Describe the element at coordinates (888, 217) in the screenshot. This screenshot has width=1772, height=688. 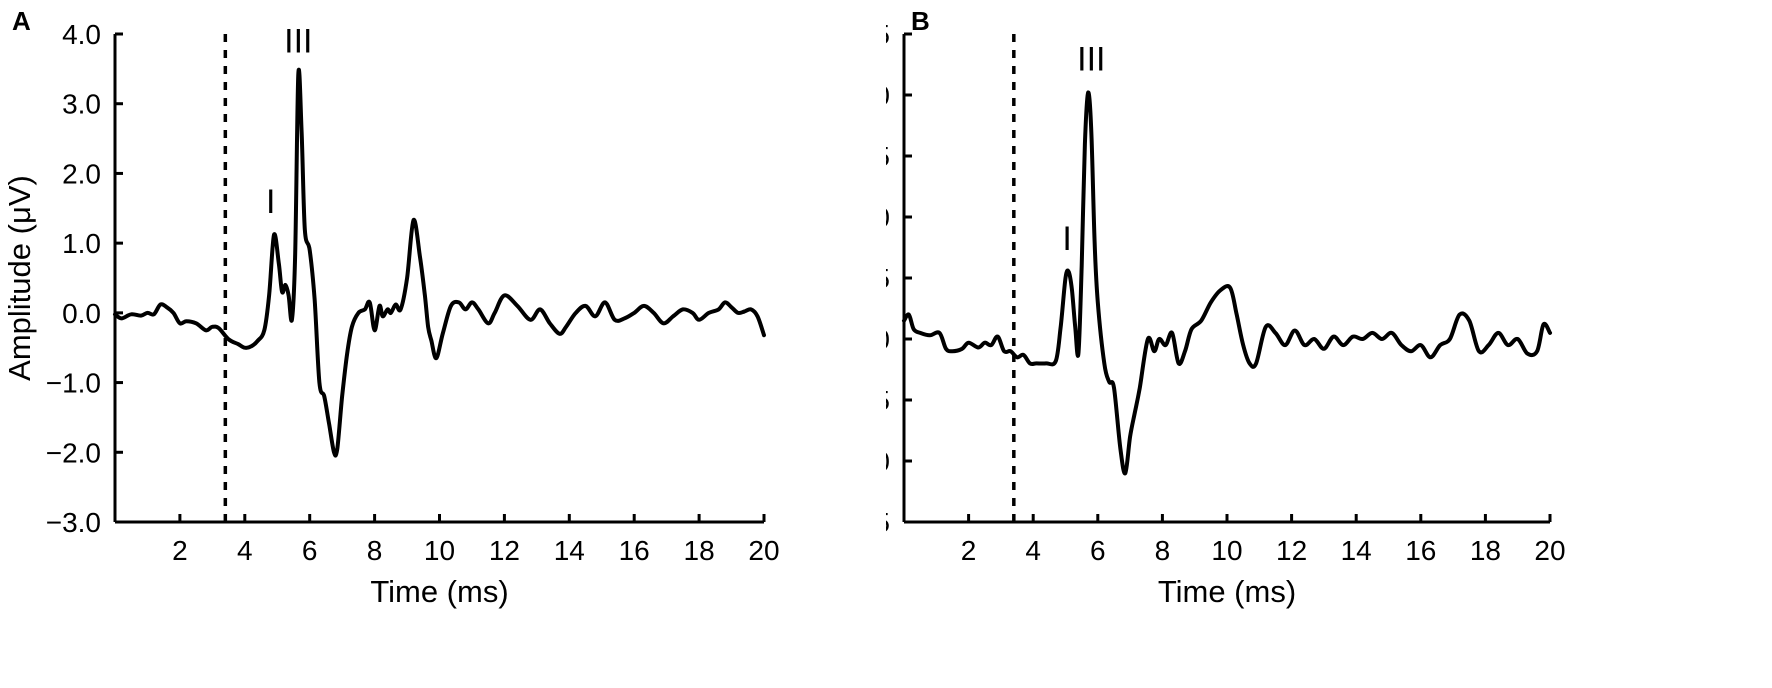
I see `chart-b-y-tick-label: 1.0` at that location.